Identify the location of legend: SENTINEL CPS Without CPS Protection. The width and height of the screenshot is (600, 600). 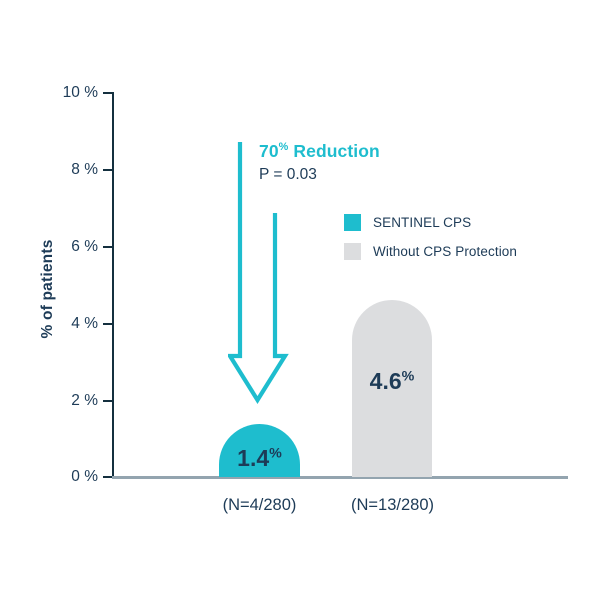
(430, 240).